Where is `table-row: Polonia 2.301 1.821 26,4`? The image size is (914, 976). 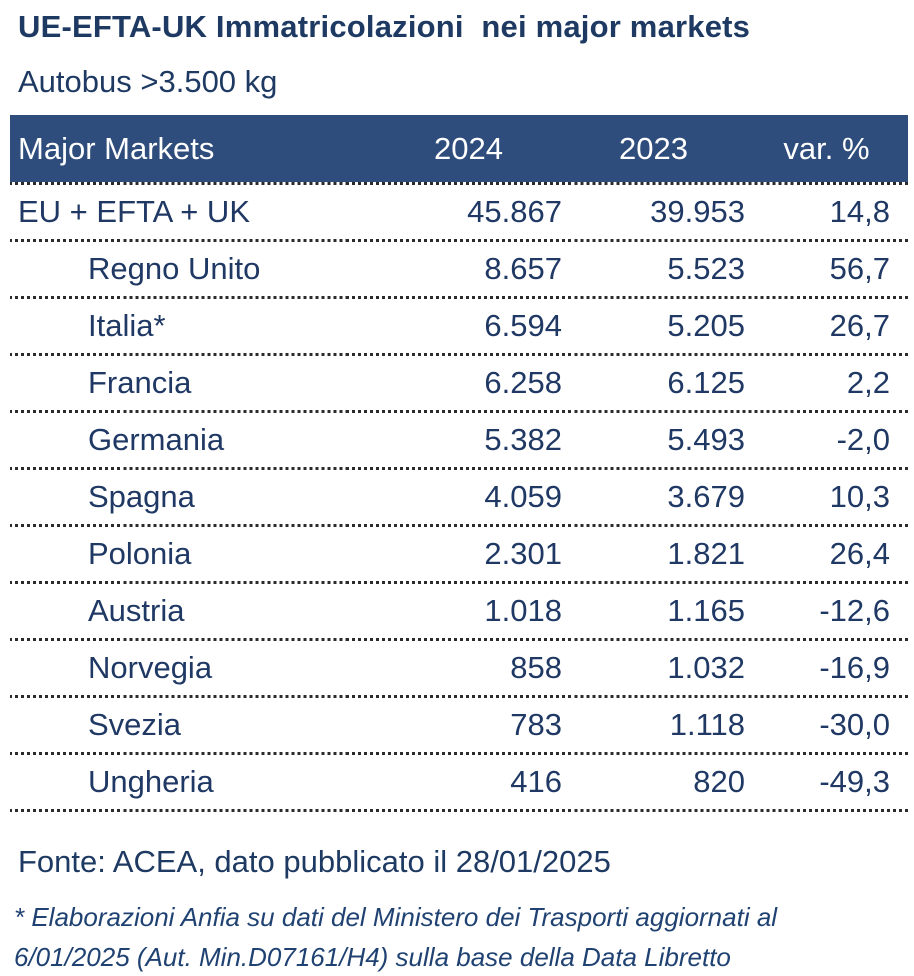 table-row: Polonia 2.301 1.821 26,4 is located at coordinates (459, 555).